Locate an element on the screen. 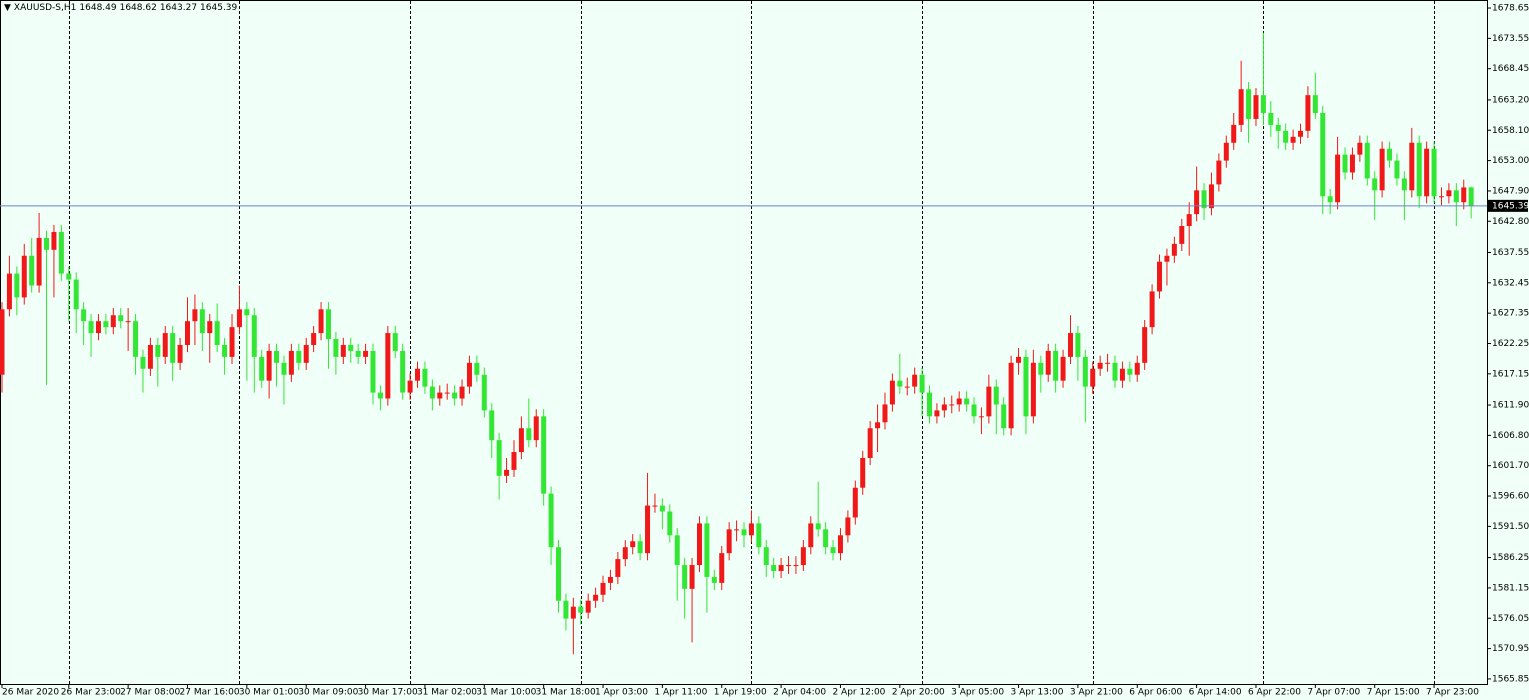 This screenshot has width=1529, height=700. y-tick-label: 1601.70 is located at coordinates (1510, 466).